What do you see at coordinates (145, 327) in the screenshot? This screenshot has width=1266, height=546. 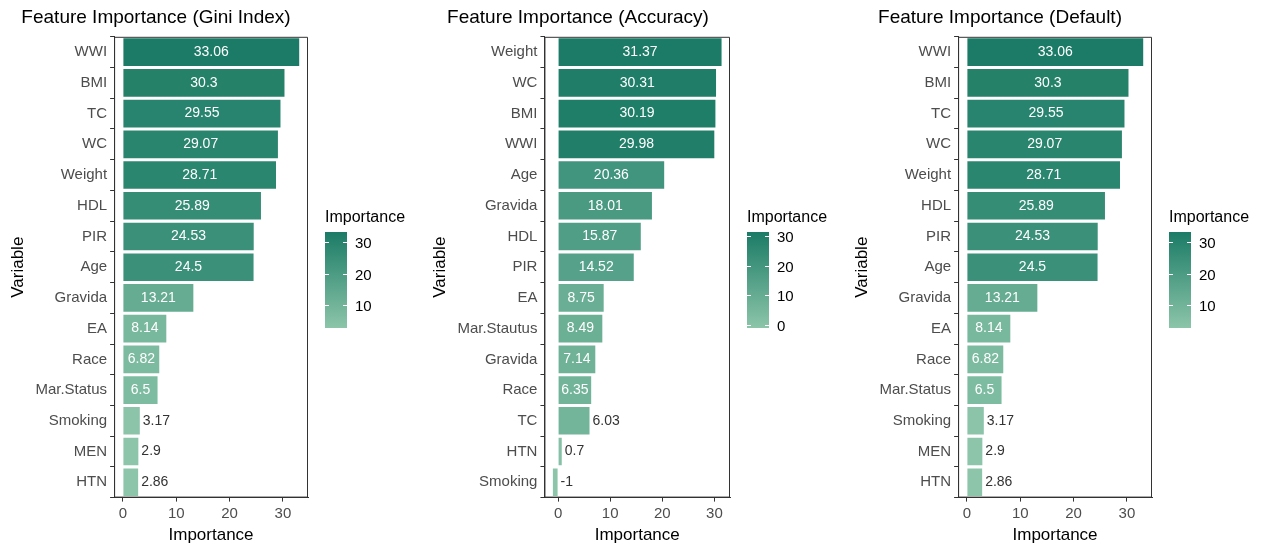 I see `data-label: 8.14` at bounding box center [145, 327].